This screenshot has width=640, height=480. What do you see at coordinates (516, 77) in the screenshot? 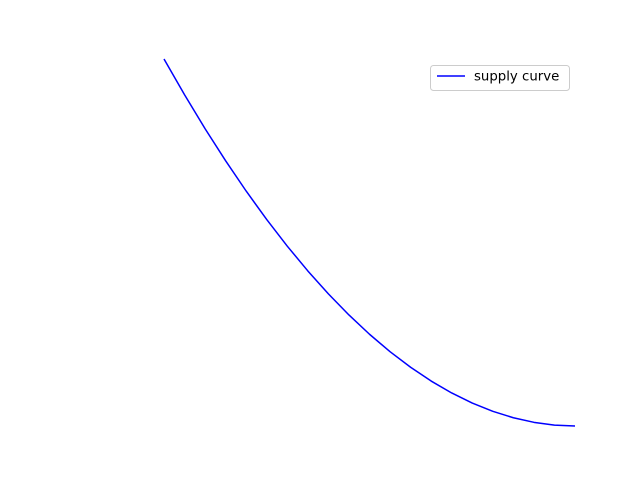
I see `legend-label-supply-curve: supply curve` at bounding box center [516, 77].